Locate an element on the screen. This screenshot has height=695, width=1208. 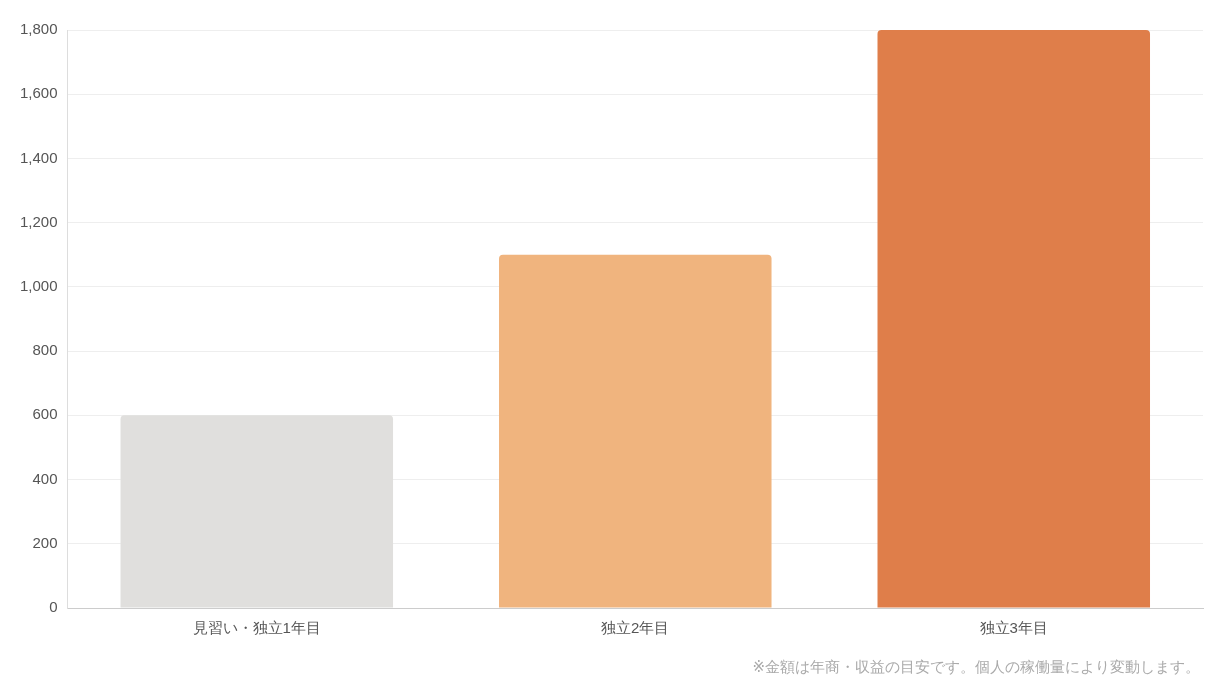
y-tick-label: 1,400 is located at coordinates (38, 157).